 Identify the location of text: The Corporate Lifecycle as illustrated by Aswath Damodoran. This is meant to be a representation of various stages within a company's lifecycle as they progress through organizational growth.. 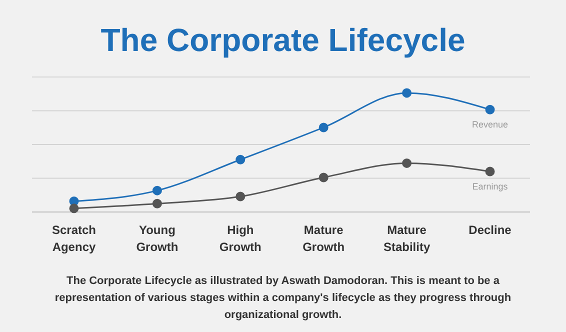
(283, 298).